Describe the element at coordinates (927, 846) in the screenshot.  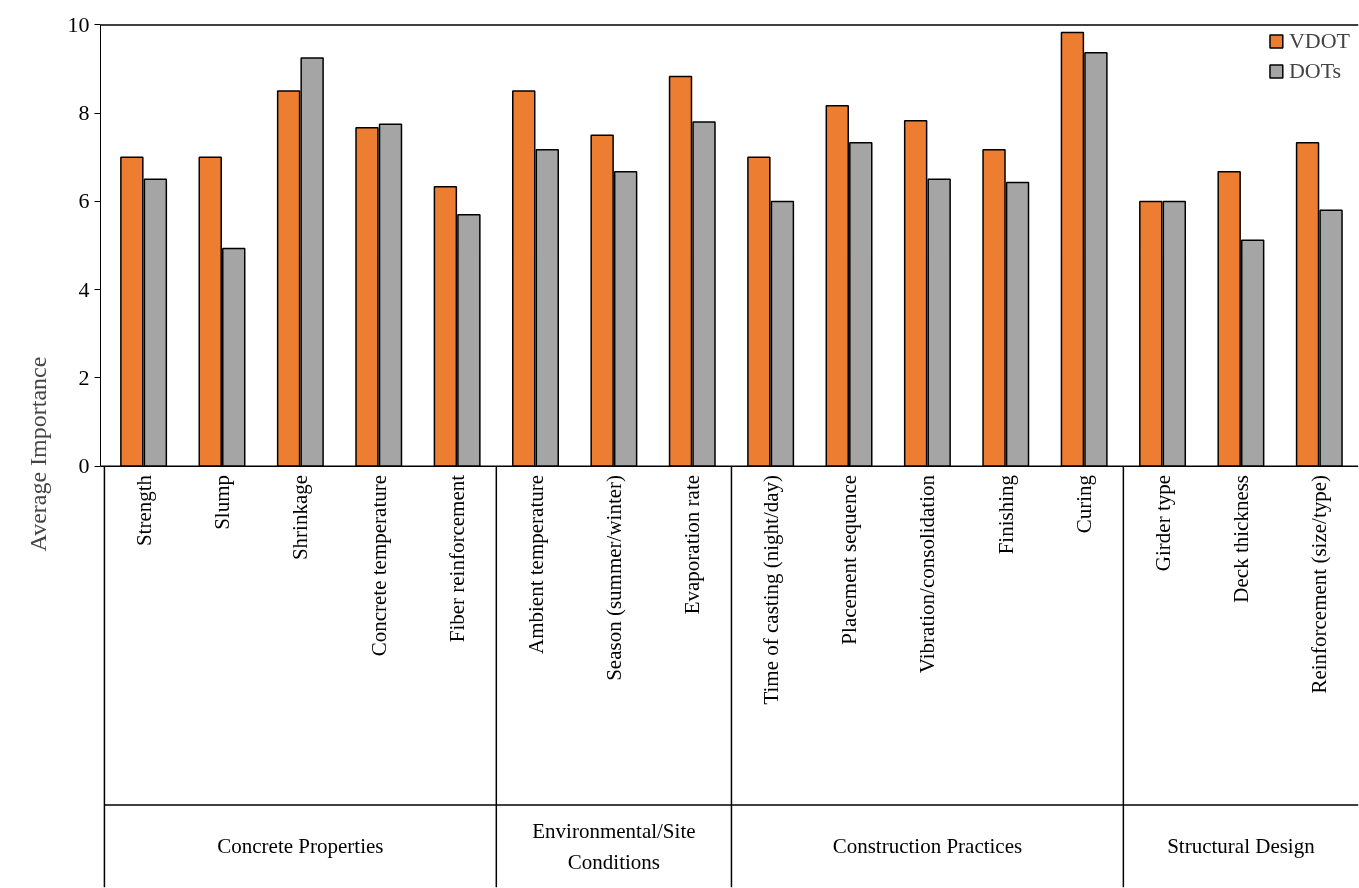
I see `text: Construction Practices` at that location.